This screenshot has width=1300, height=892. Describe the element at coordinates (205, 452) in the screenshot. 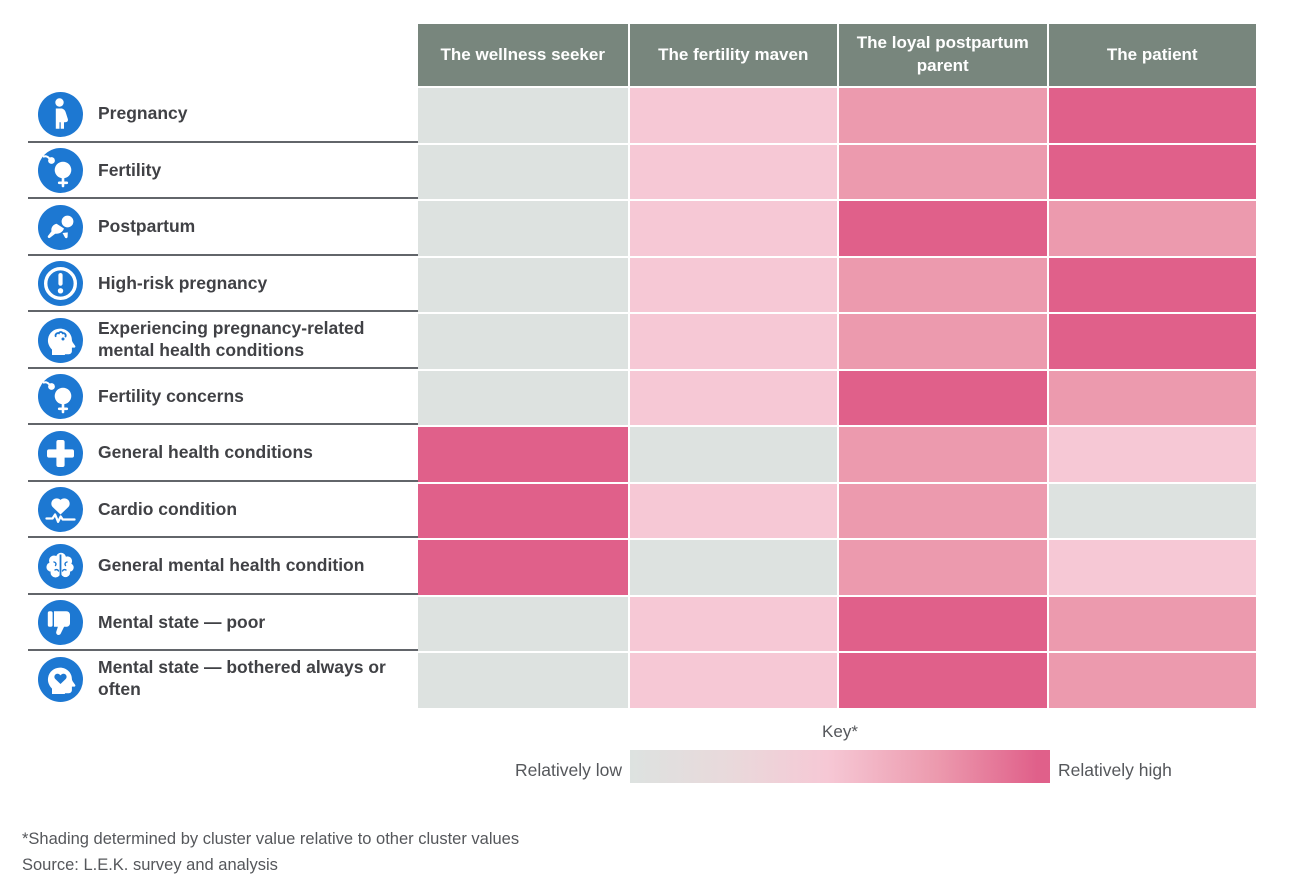

I see `row-label-text: General health conditions` at that location.